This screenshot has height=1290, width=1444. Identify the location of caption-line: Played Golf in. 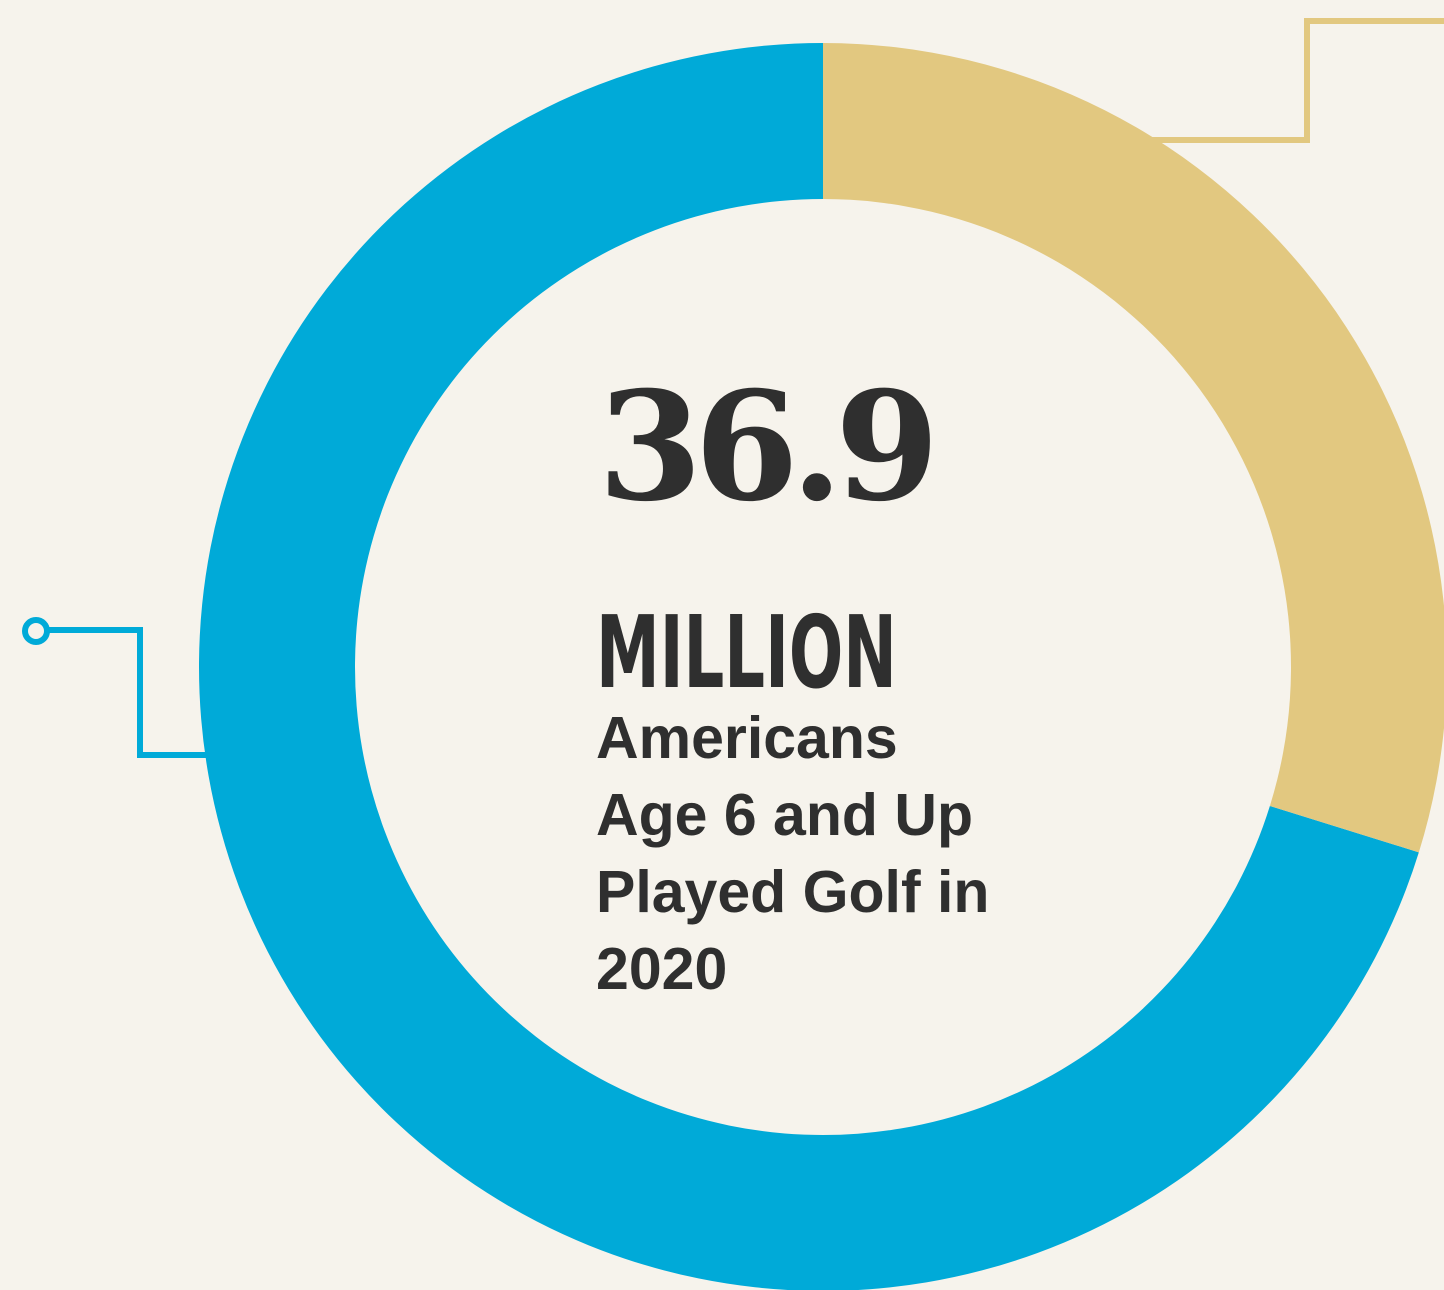
(793, 892).